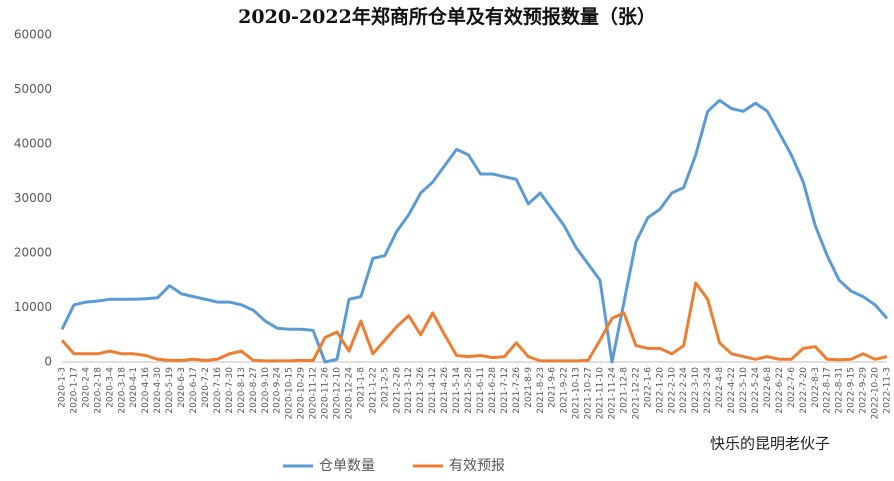 This screenshot has width=894, height=481. Describe the element at coordinates (529, 387) in the screenshot. I see `x-tick-label: 2021-8-9` at that location.